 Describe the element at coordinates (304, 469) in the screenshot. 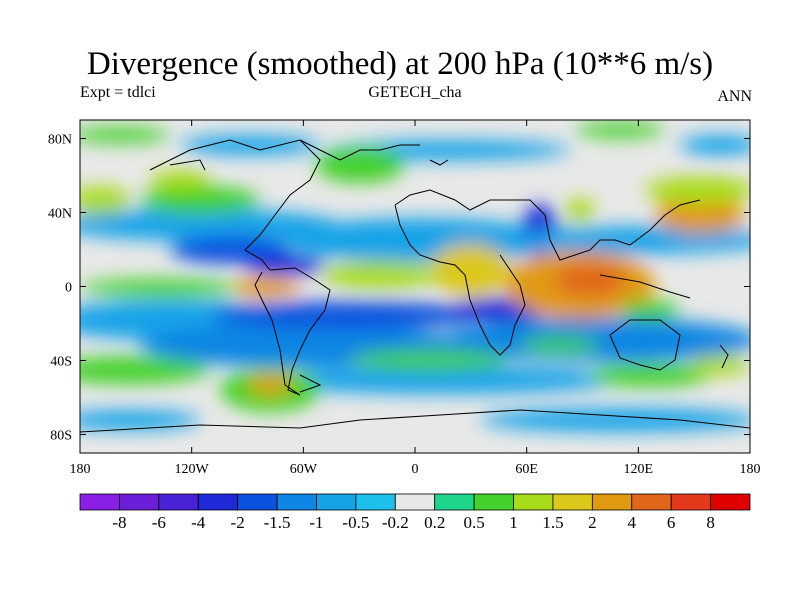

I see `x-tick-label: 60W` at that location.